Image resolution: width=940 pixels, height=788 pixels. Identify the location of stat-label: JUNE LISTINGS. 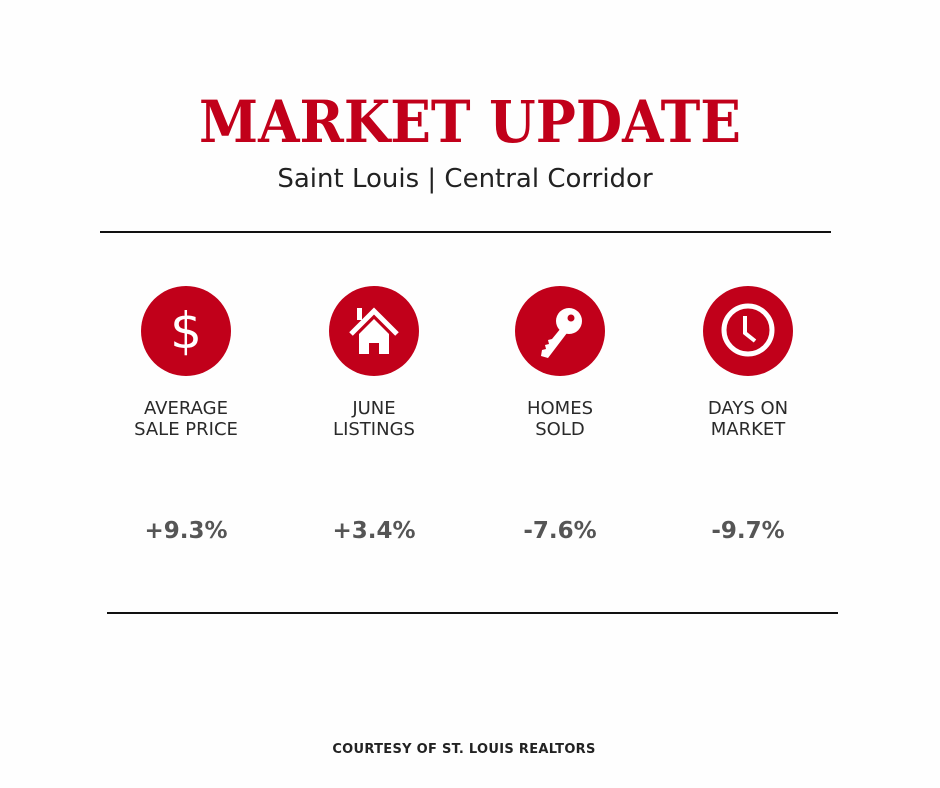
(374, 419).